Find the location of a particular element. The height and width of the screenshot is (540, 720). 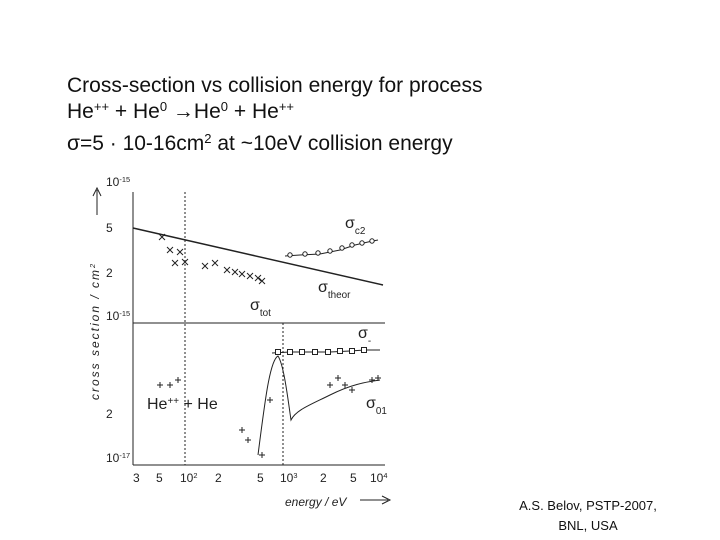

title-line-part: 0 is located at coordinates (163, 106).